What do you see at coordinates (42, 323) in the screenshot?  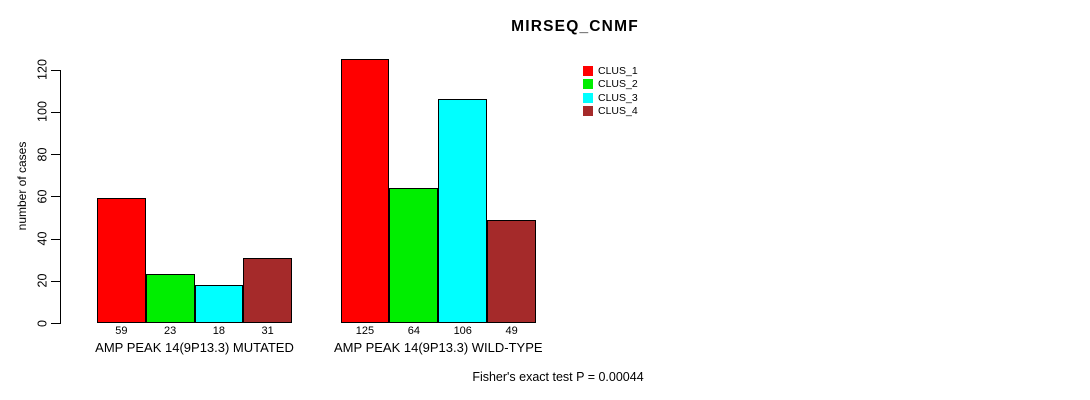 I see `y-axis-tick-label: 0` at bounding box center [42, 323].